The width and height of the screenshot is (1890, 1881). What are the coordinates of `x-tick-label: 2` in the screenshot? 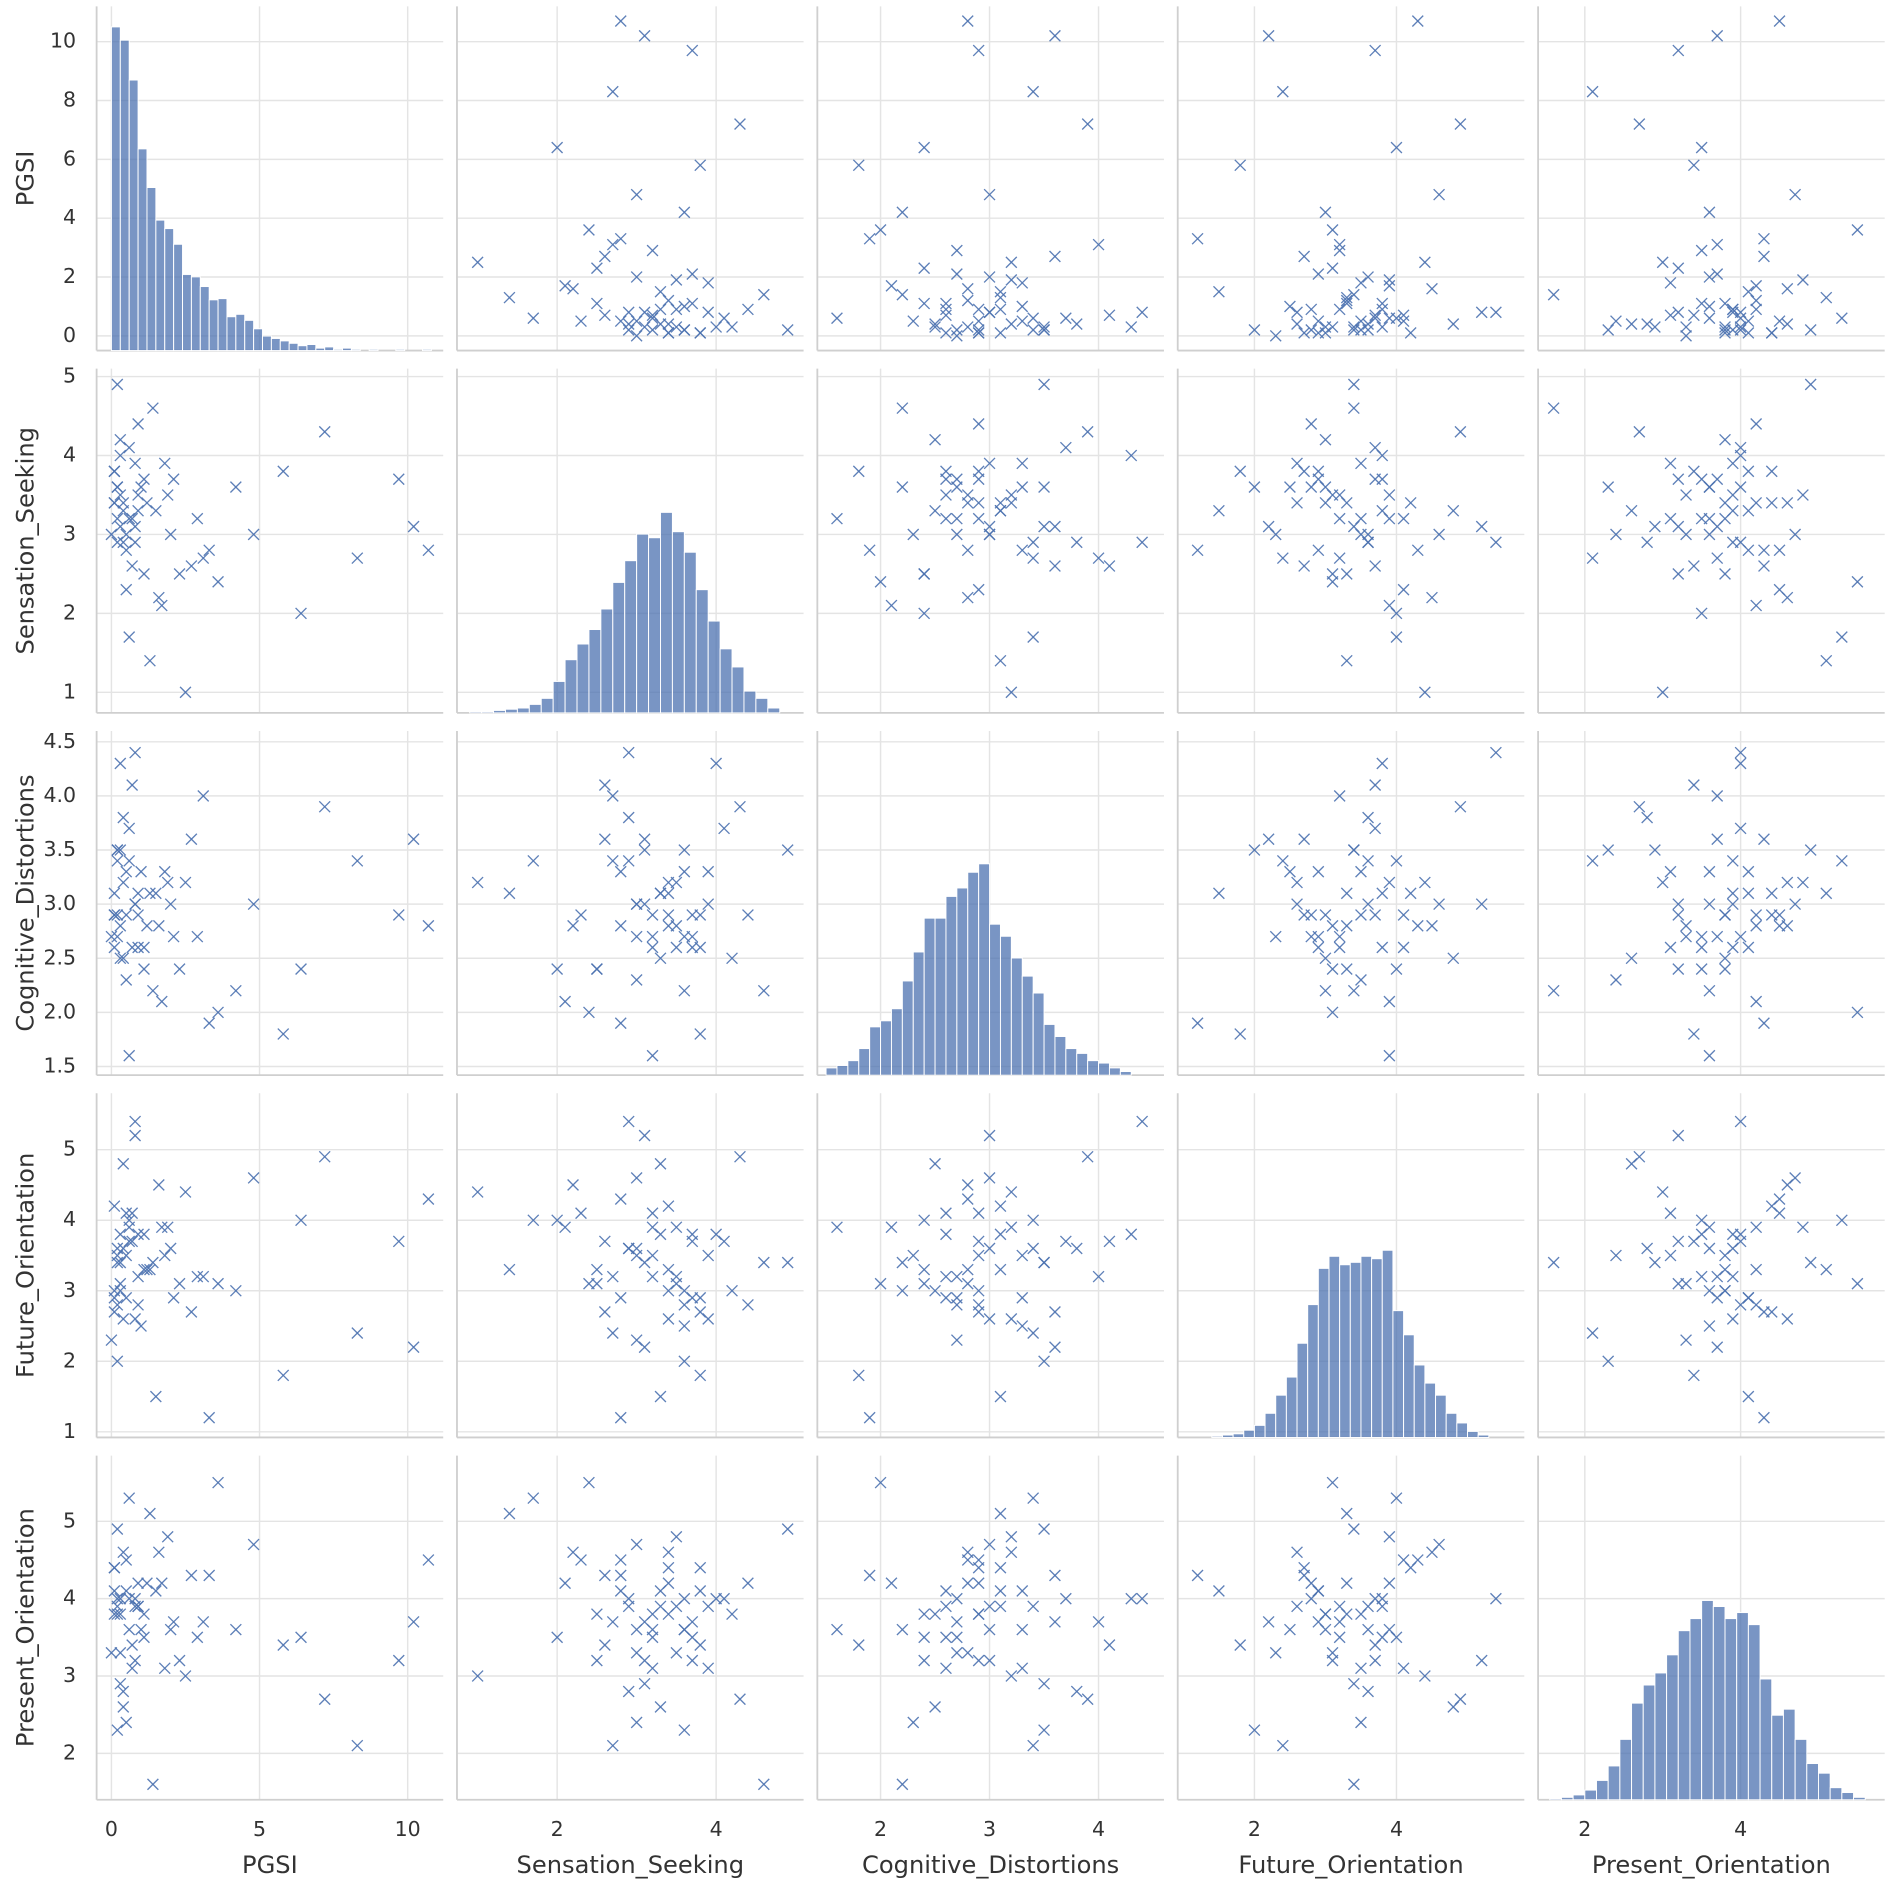 It's located at (1254, 1829).